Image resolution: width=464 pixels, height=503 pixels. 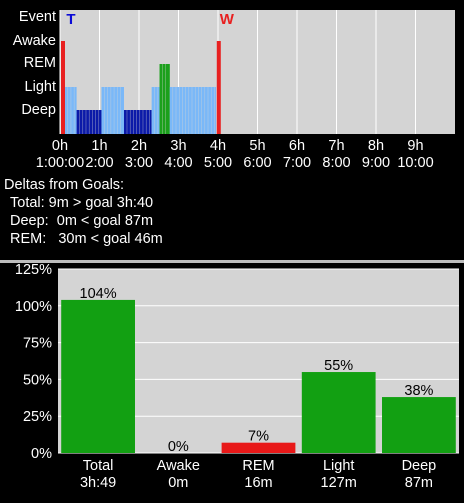 What do you see at coordinates (139, 163) in the screenshot?
I see `hypnogram-x-clock-label: 3:00` at bounding box center [139, 163].